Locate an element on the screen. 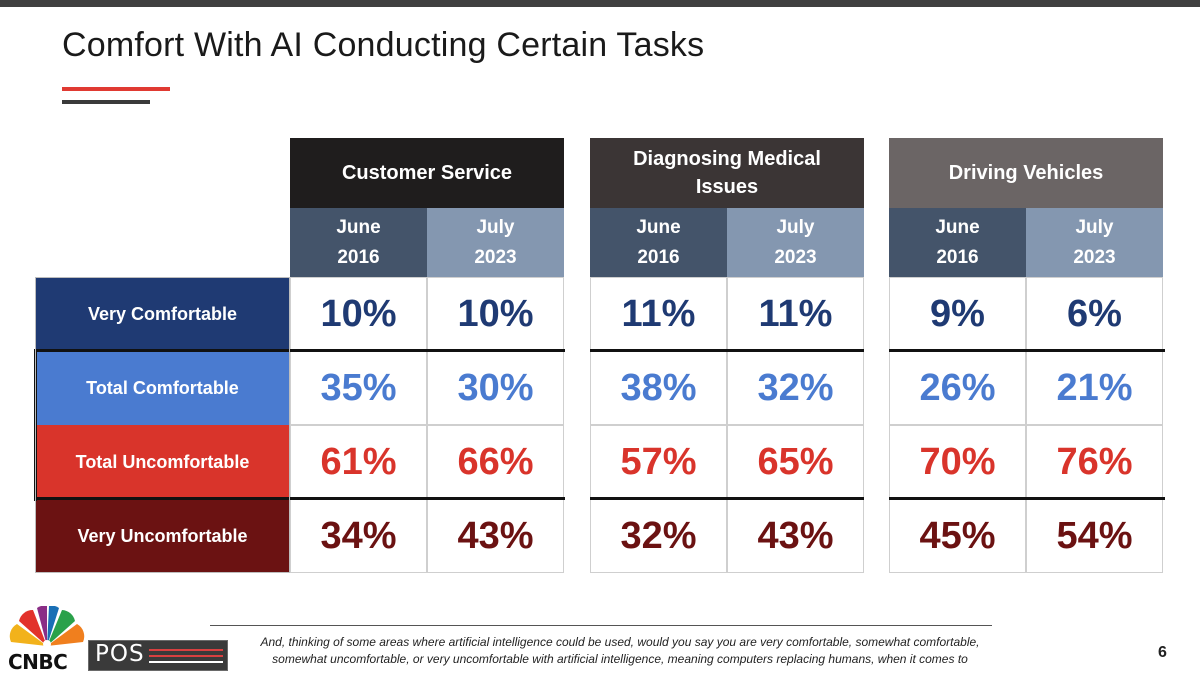 The height and width of the screenshot is (675, 1200). row-label: Very Comfortable is located at coordinates (162, 314).